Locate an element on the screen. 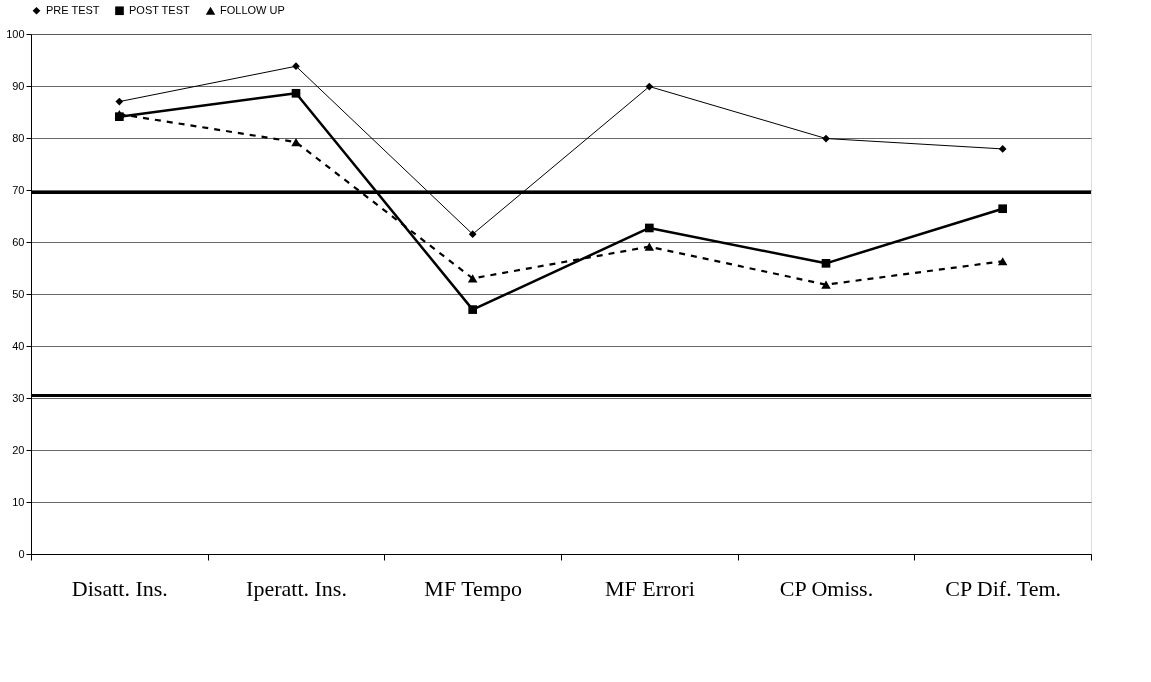  legend-label: FOLLOW UP is located at coordinates (252, 9).